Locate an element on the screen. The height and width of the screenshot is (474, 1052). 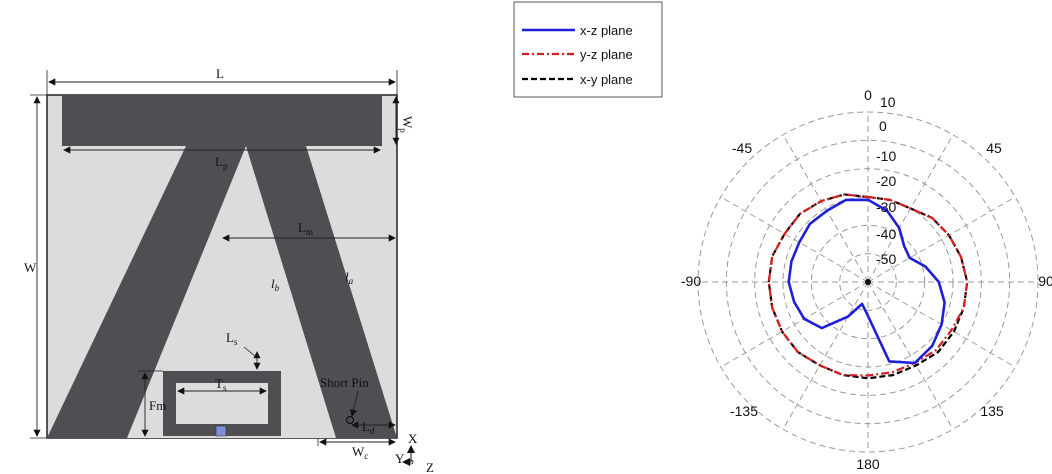
axis-y-label: Y is located at coordinates (400, 458).